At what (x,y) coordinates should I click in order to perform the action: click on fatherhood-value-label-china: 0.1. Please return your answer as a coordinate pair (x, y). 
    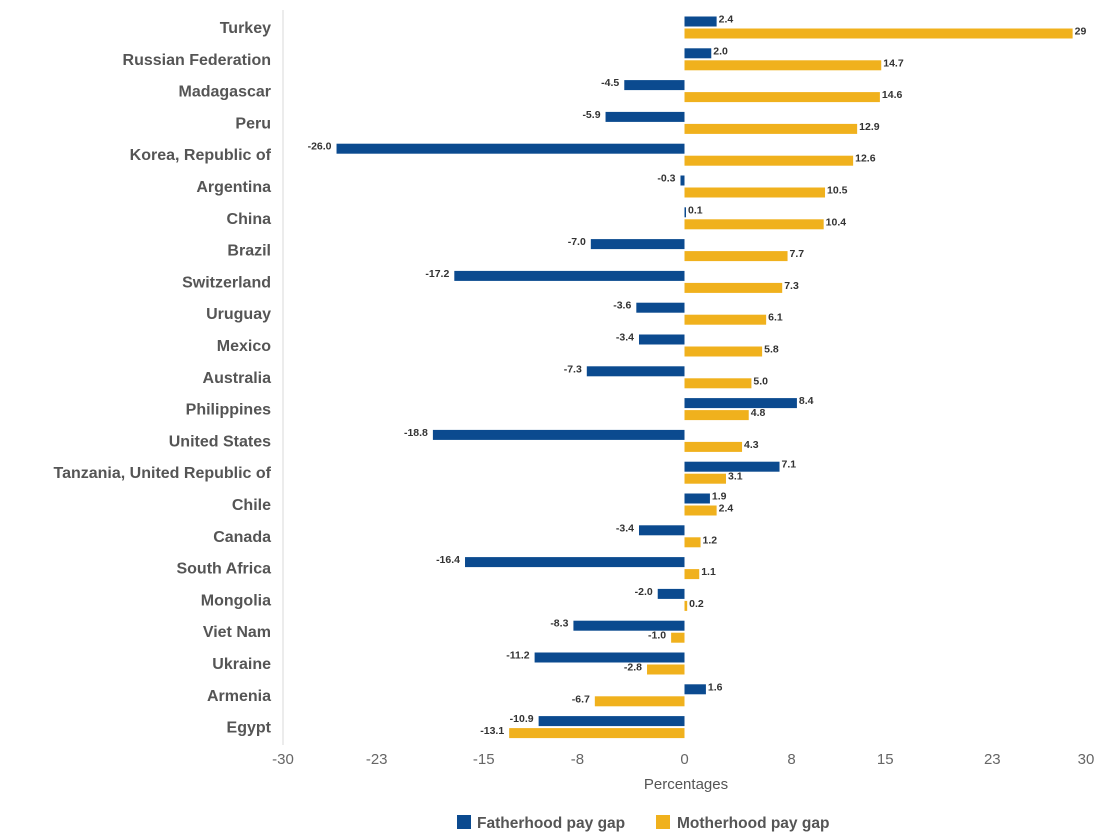
    Looking at the image, I should click on (695, 210).